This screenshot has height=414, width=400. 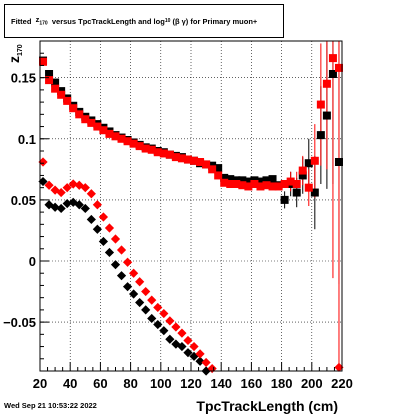 What do you see at coordinates (252, 383) in the screenshot?
I see `x-tick-label: 160` at bounding box center [252, 383].